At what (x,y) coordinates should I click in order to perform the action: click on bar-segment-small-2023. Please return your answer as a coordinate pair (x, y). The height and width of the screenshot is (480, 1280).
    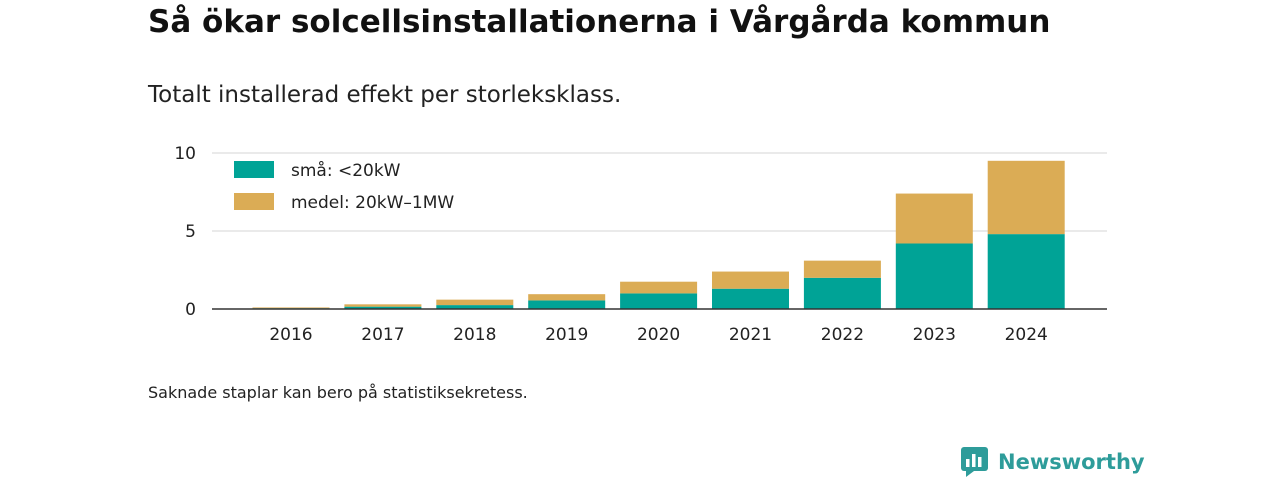
    Looking at the image, I should click on (934, 276).